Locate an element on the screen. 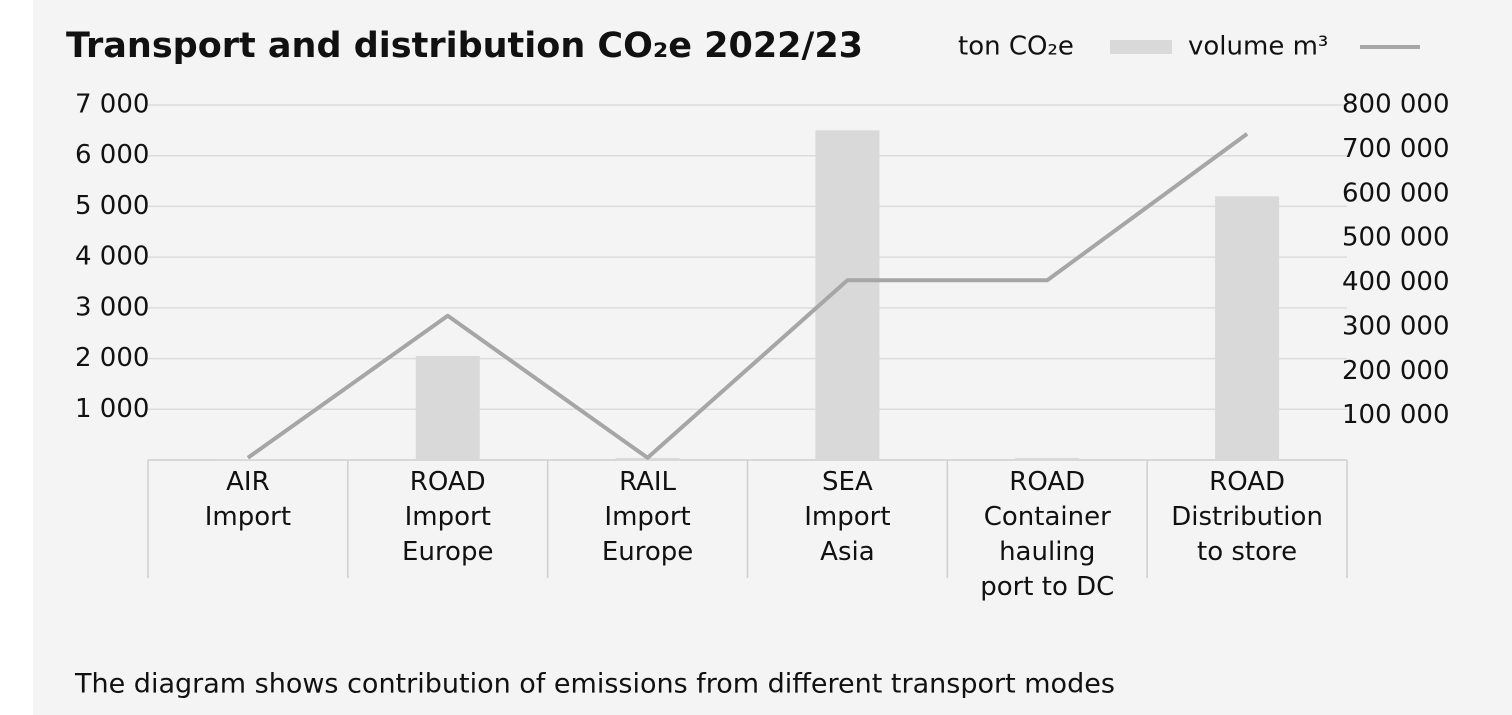 This screenshot has height=715, width=1512. x-tick-label: ROAD Distribution to store is located at coordinates (1247, 517).